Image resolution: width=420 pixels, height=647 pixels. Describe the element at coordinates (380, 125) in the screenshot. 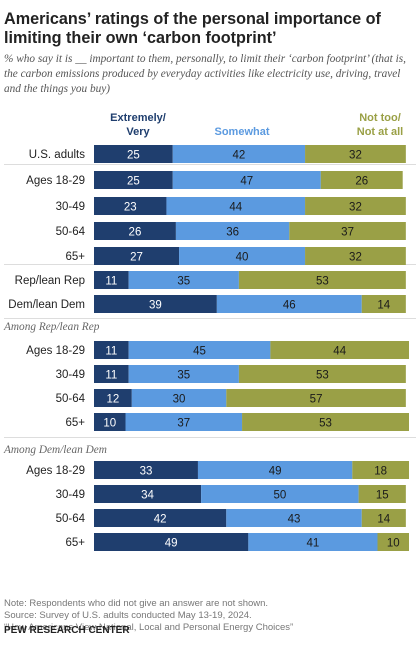

I see `legend-not-too: Not too/Not at all` at that location.